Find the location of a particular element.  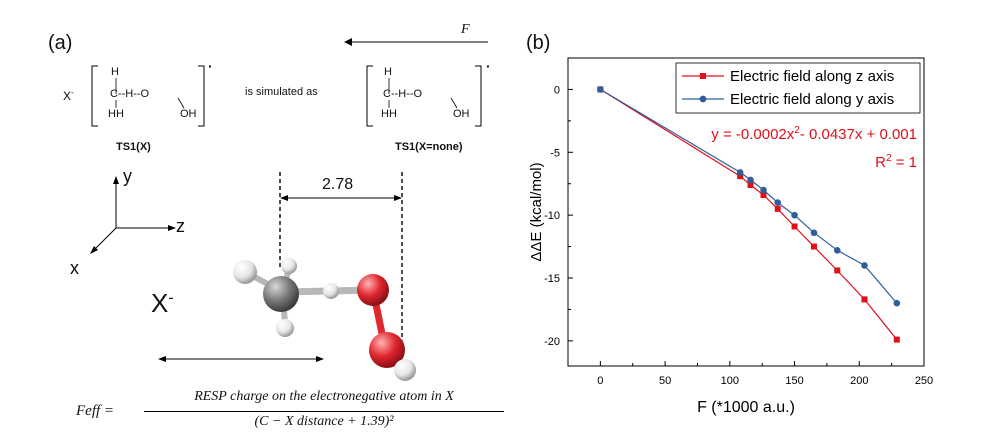

y-tick-label: -15 is located at coordinates (552, 279).